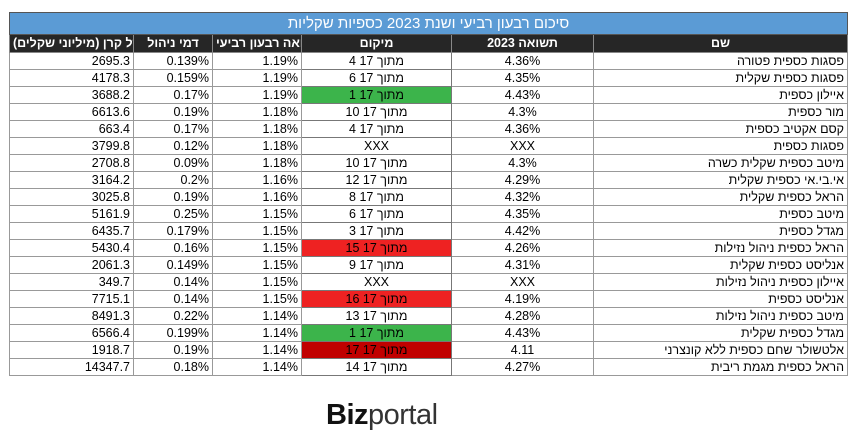 The image size is (855, 441). Describe the element at coordinates (376, 265) in the screenshot. I see `rank-cell: 9 מתוך 17` at that location.